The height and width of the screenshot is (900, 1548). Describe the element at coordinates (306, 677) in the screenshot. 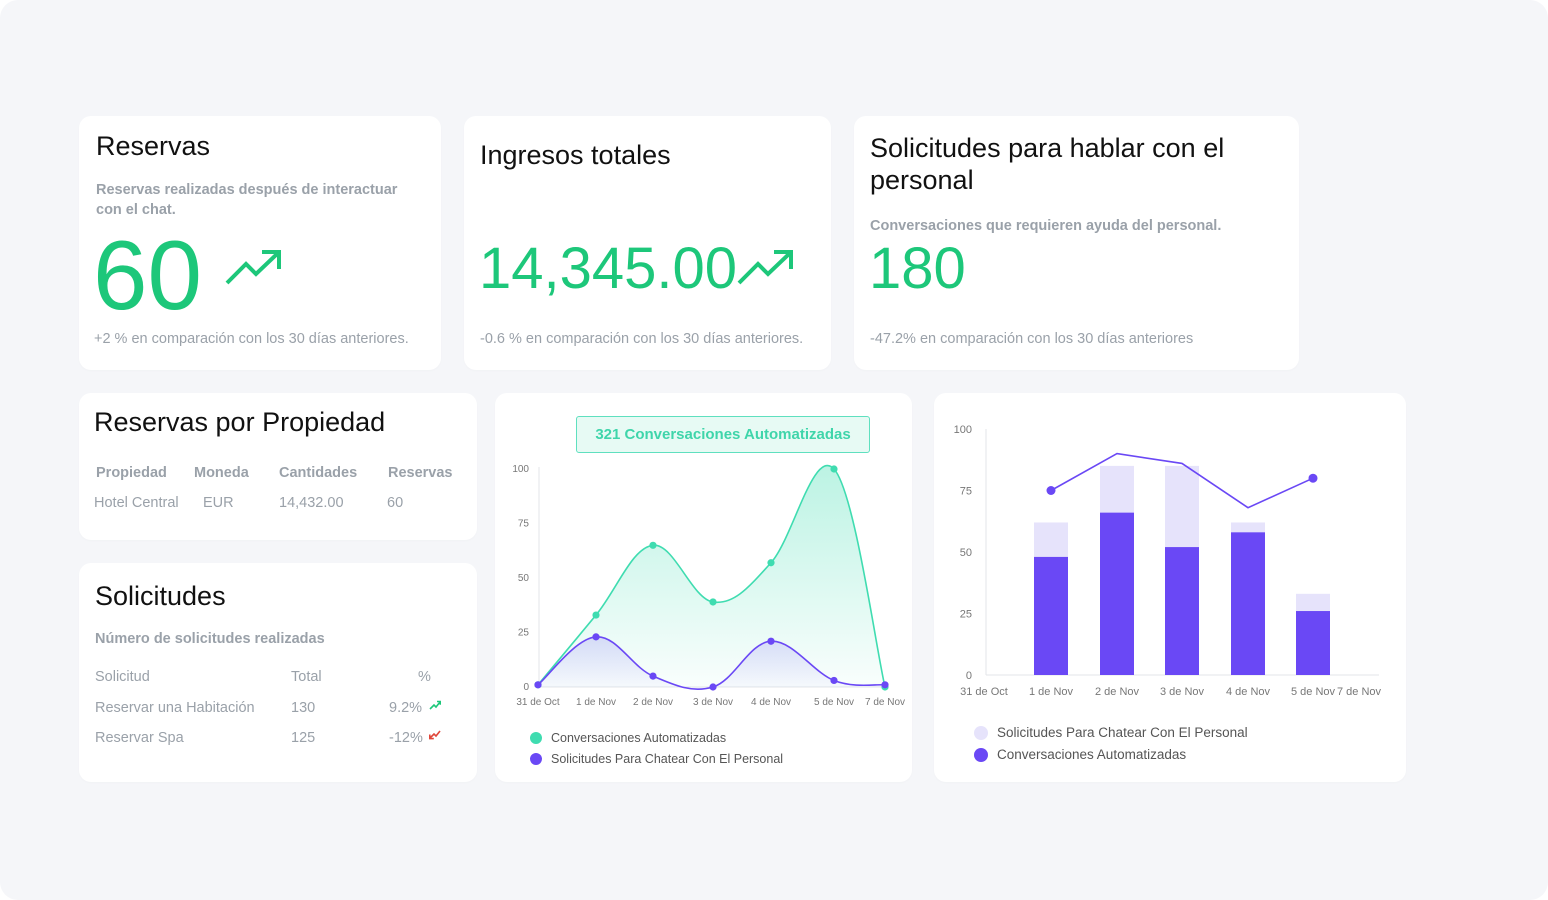

I see `column-header-total: Total` at that location.